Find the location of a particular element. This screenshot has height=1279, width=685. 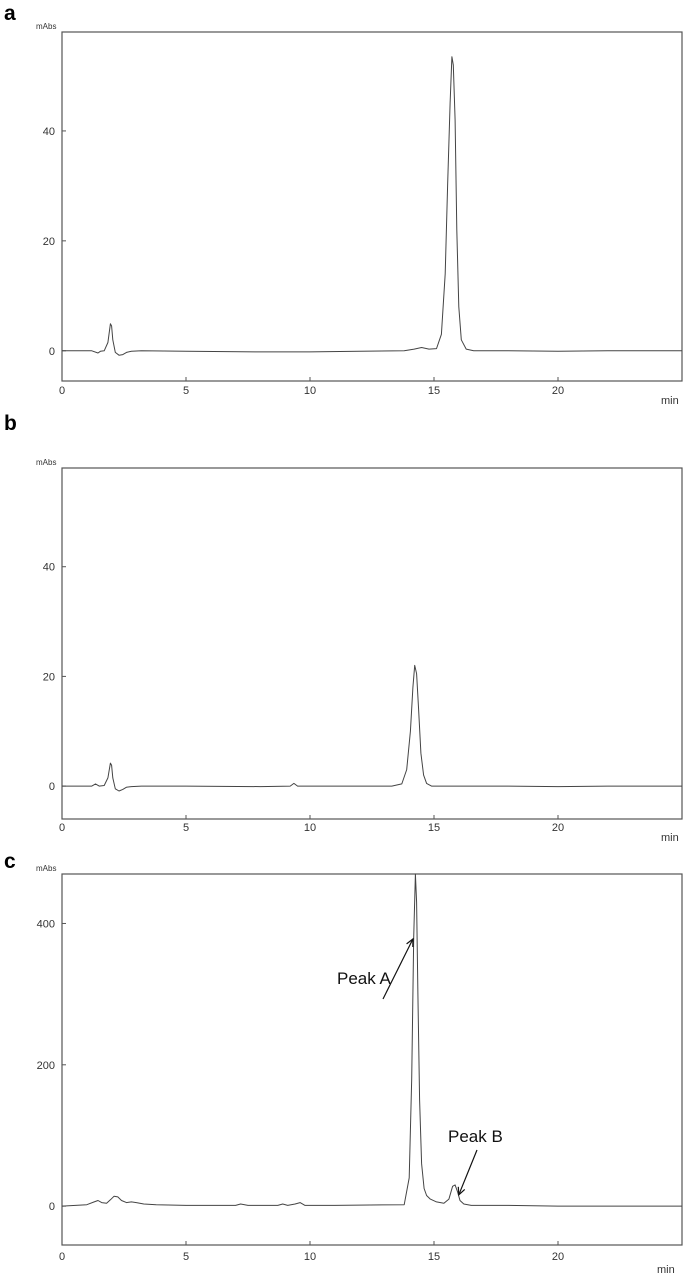

peak-annotation-label: Peak A is located at coordinates (364, 978).